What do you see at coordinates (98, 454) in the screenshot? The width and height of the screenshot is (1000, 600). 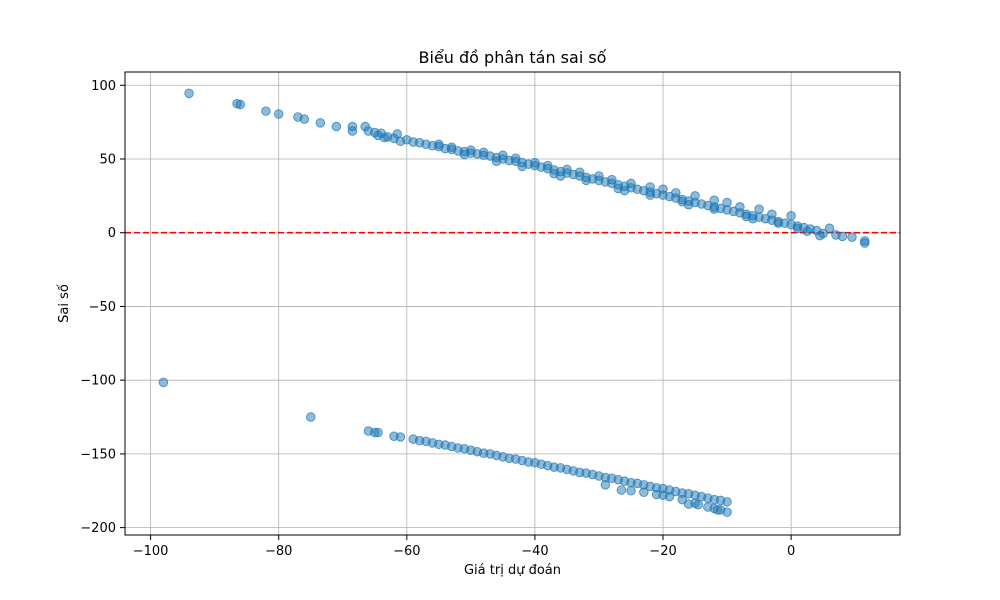 I see `y-tick-label: −150` at bounding box center [98, 454].